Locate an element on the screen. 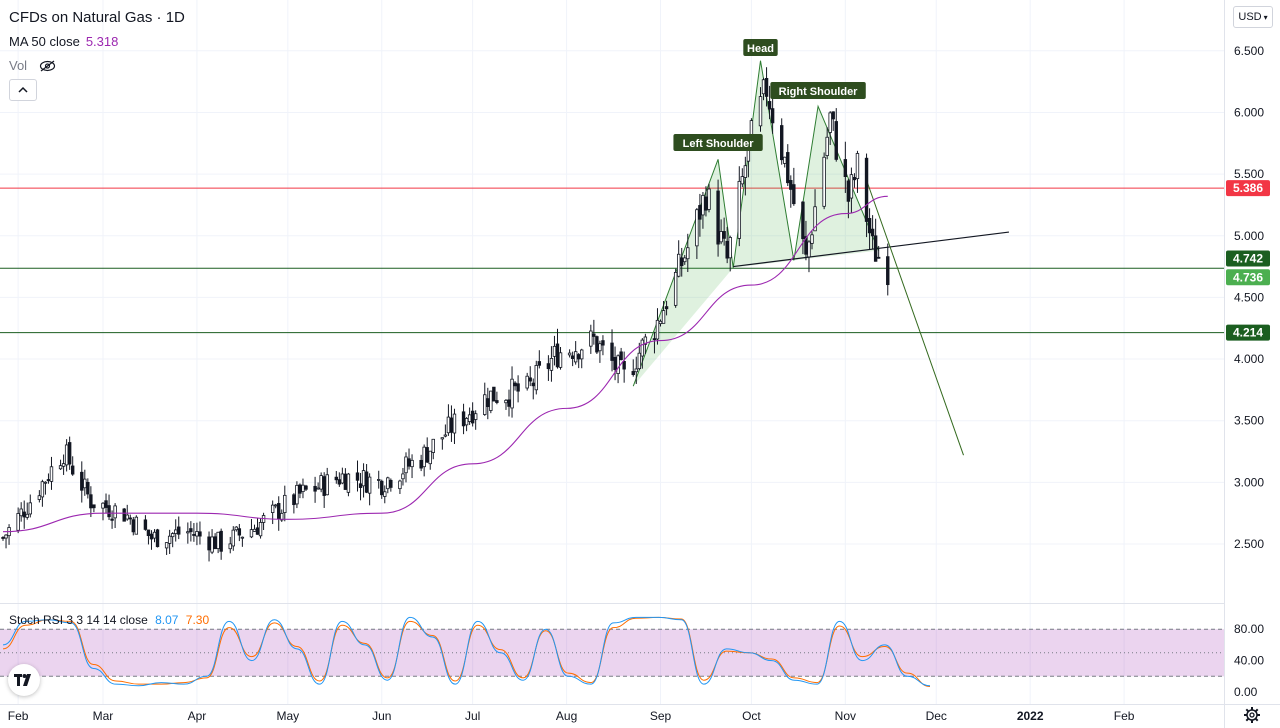  stoch-k-line is located at coordinates (466, 651).